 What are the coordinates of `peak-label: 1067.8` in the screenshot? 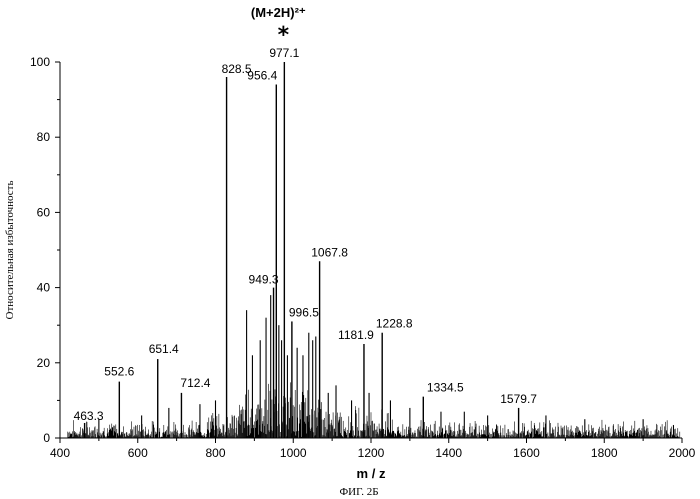 It's located at (329, 252).